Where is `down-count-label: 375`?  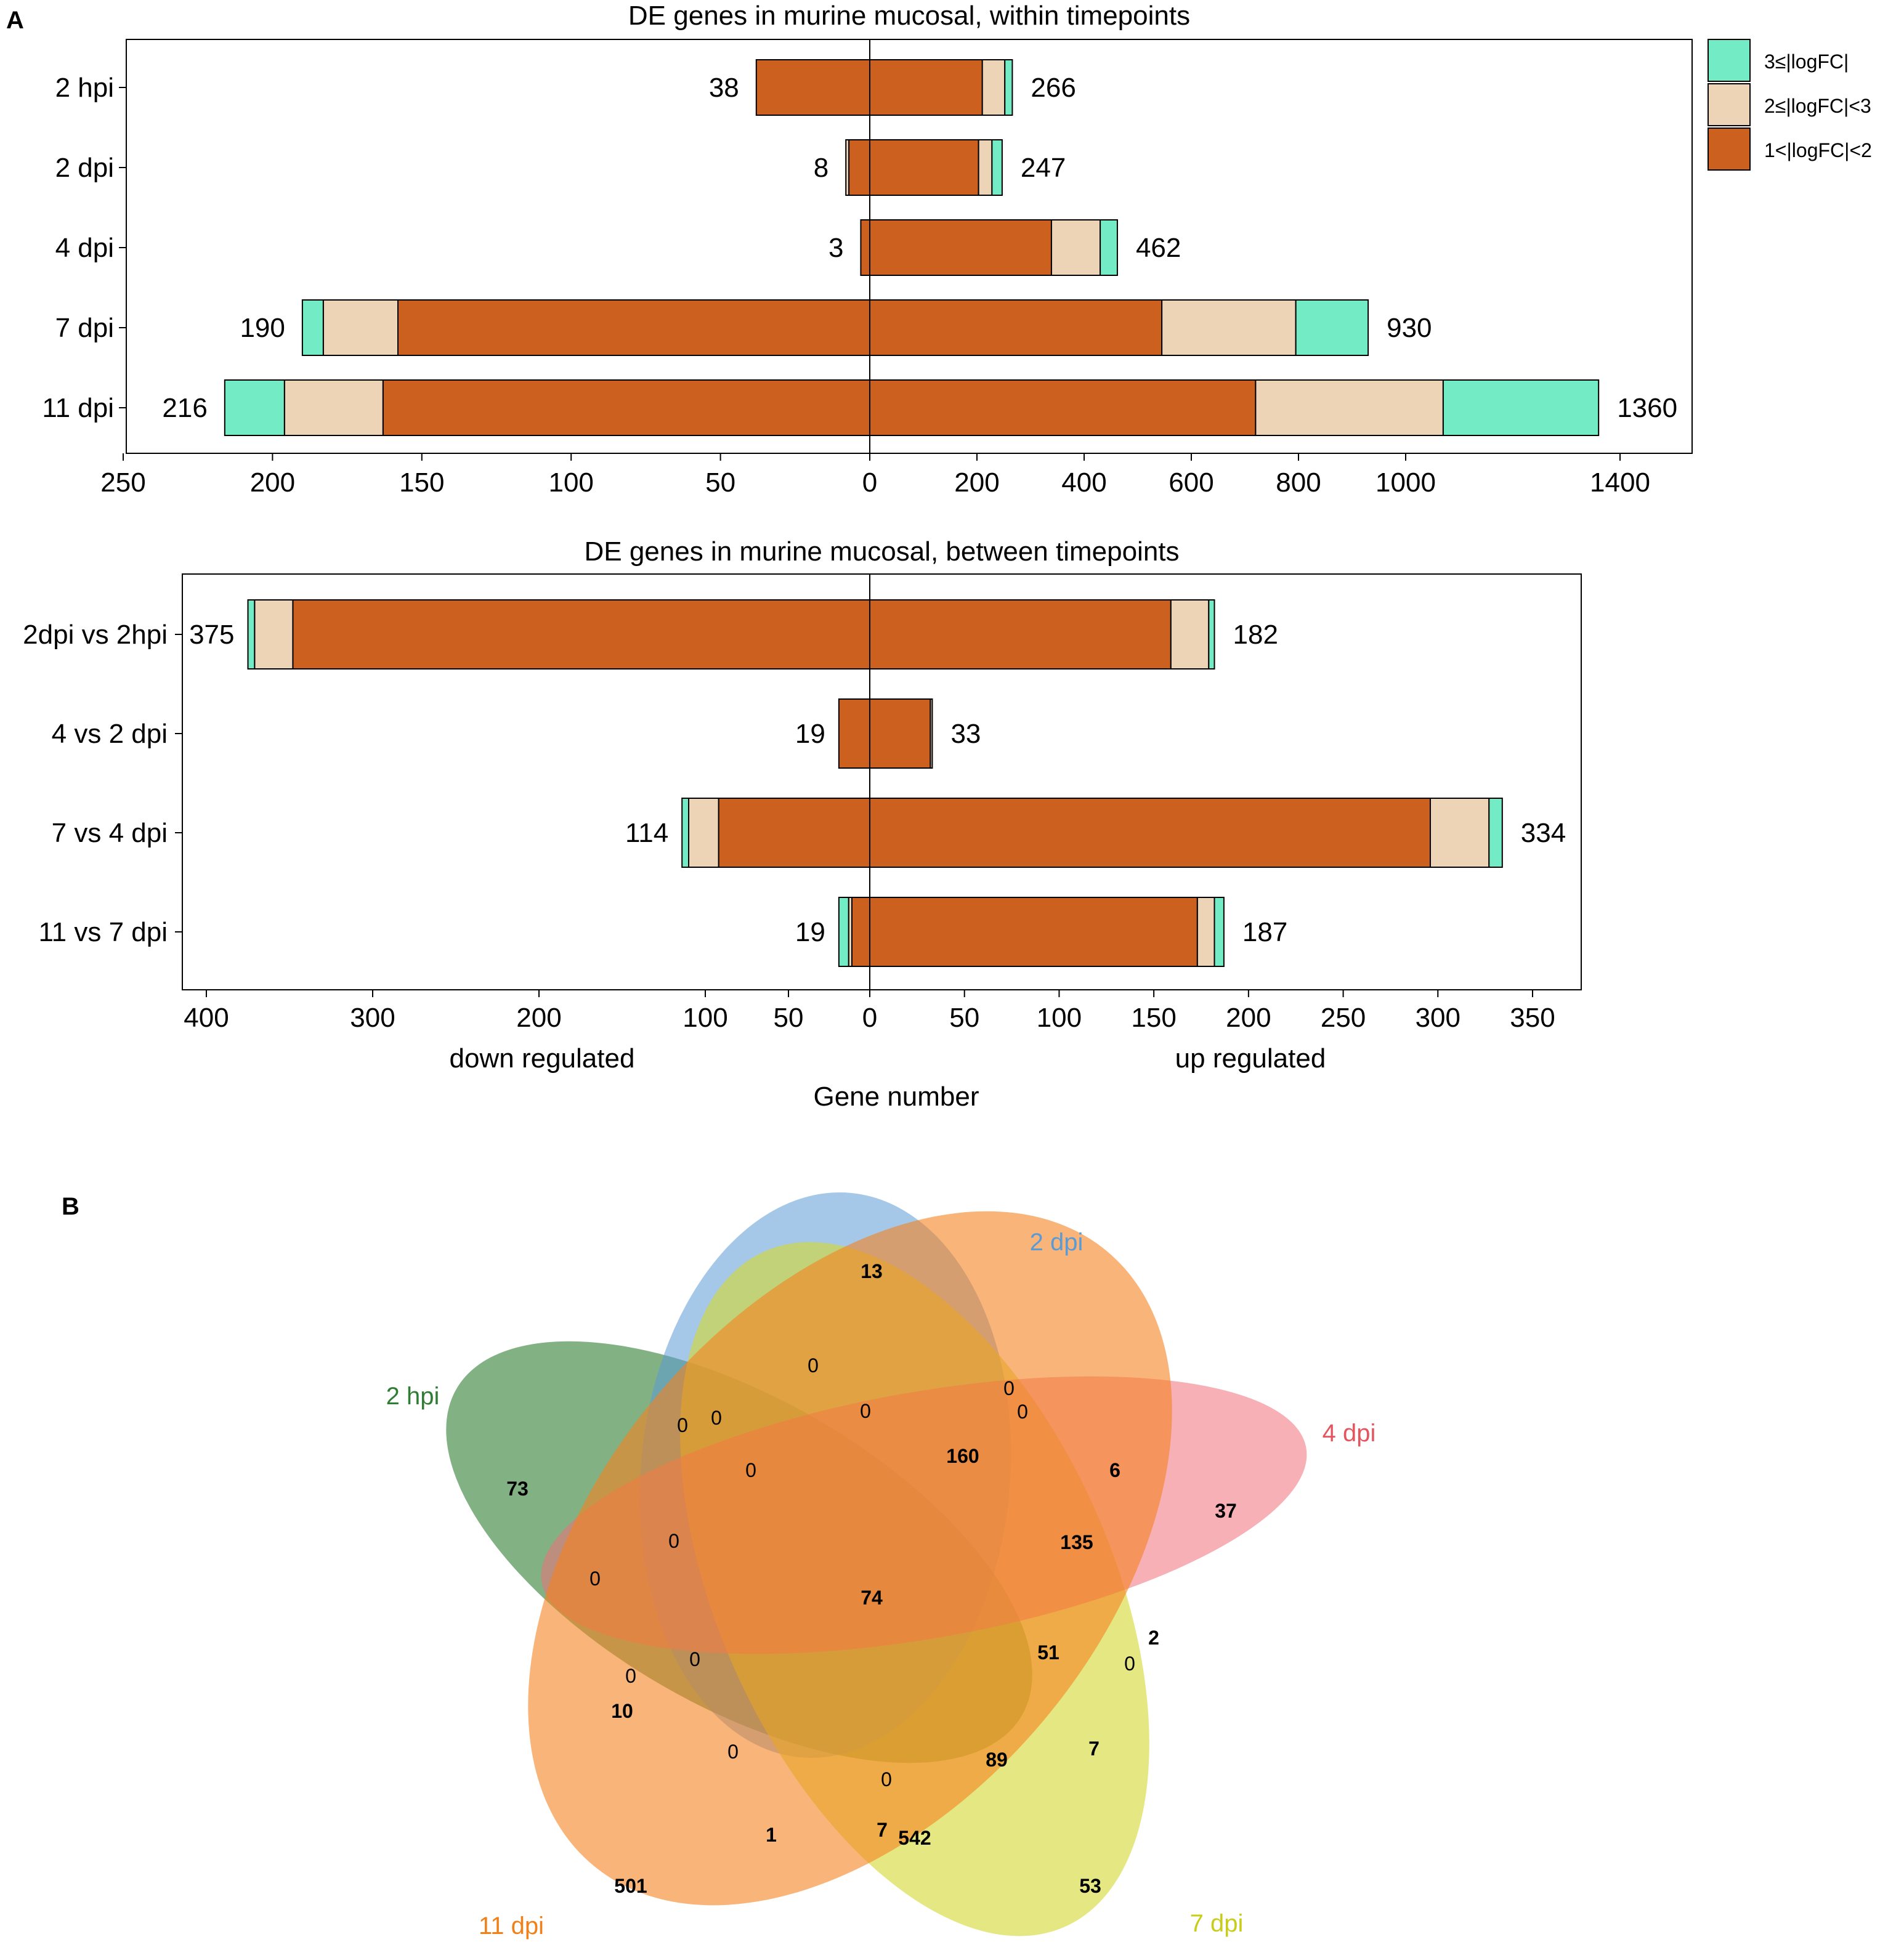
down-count-label: 375 is located at coordinates (211, 635).